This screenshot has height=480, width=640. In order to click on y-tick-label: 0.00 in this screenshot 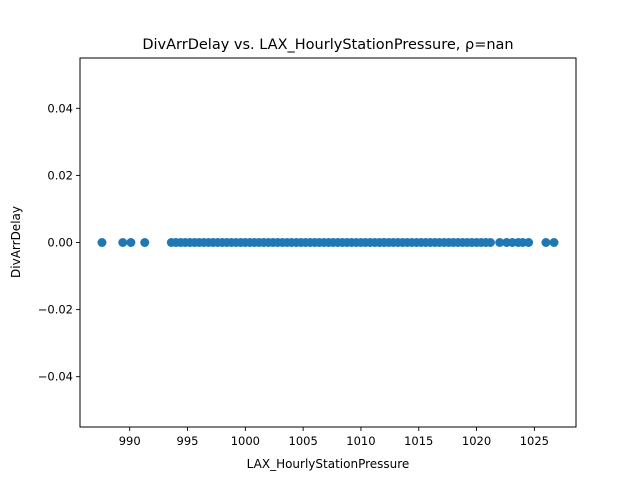, I will do `click(60, 243)`.